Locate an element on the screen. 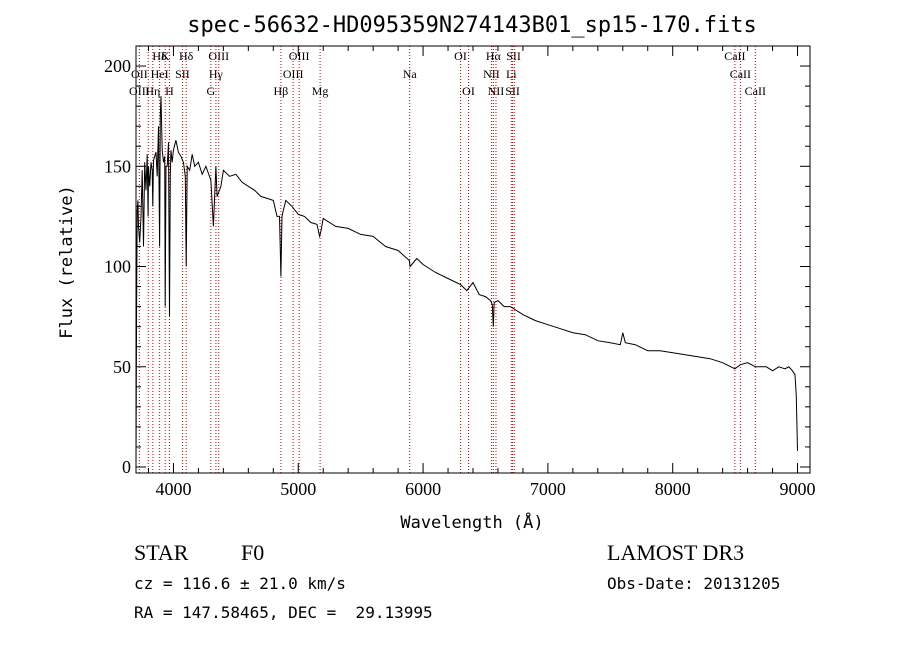 Image resolution: width=900 pixels, height=649 pixels. x-tick-label: 6000 is located at coordinates (423, 489).